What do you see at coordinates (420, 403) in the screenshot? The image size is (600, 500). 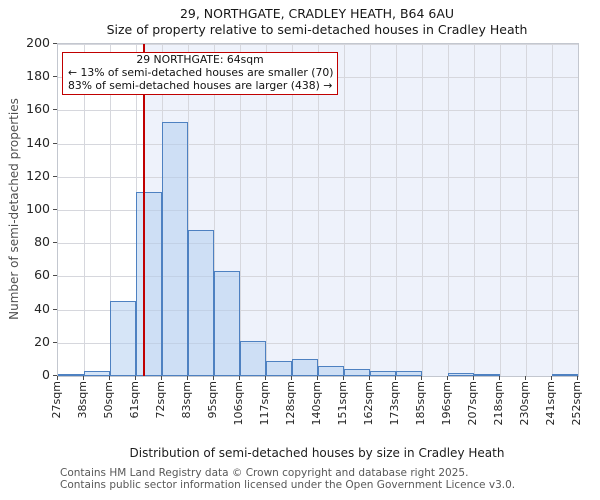 I see `x-tick-label: 185sqm` at bounding box center [420, 403].